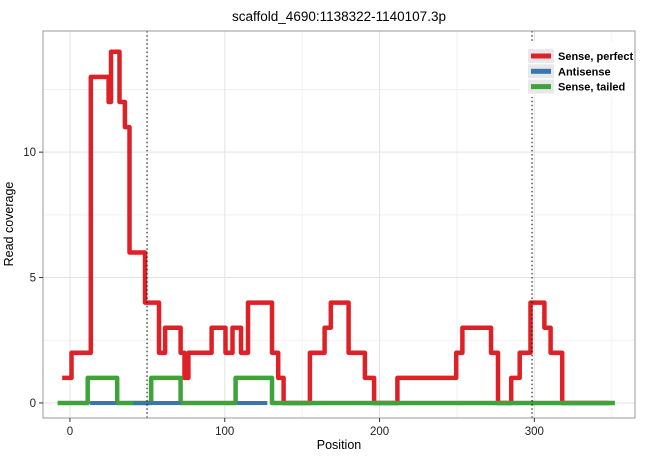  Describe the element at coordinates (336, 390) in the screenshot. I see `series-line-sense-tailed` at that location.